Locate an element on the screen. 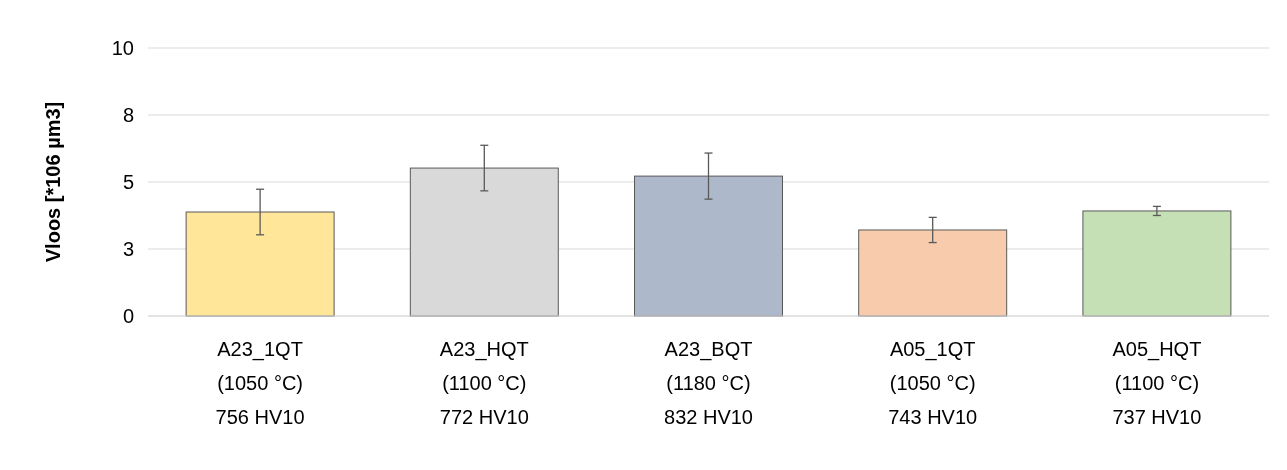  x-tick-label: A23_1QT (1050 °C) 756 HV10 is located at coordinates (260, 383).